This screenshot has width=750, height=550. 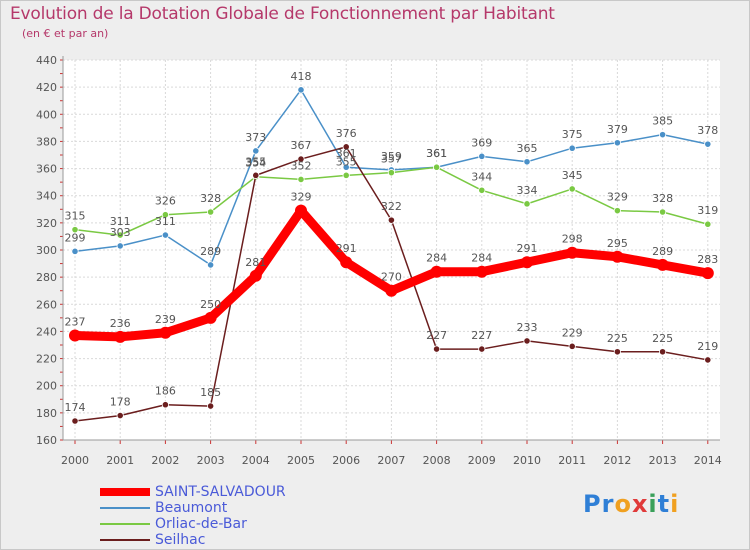 What do you see at coordinates (301, 76) in the screenshot?
I see `data-label-beaumont: 418` at bounding box center [301, 76].